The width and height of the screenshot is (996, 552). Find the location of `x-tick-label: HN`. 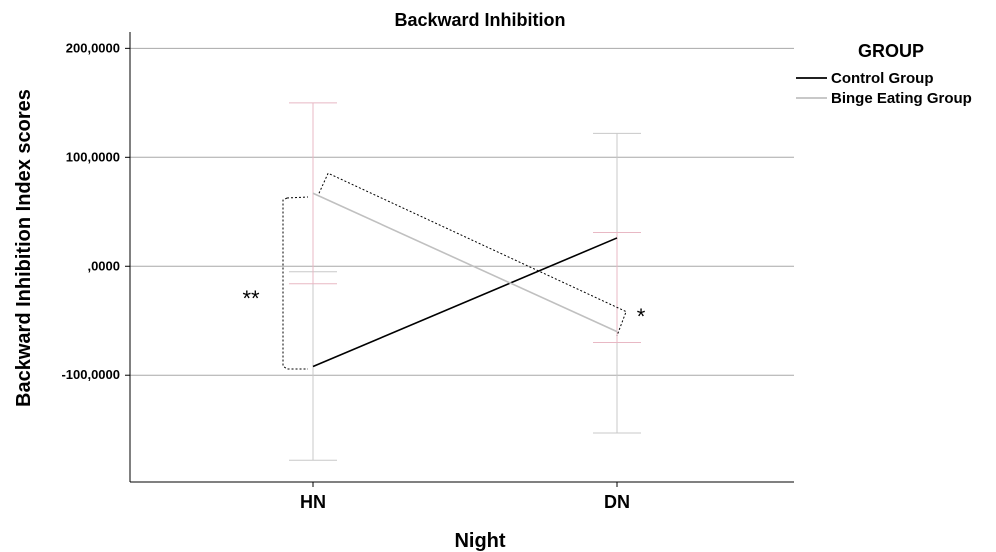

x-tick-label: HN is located at coordinates (313, 502).